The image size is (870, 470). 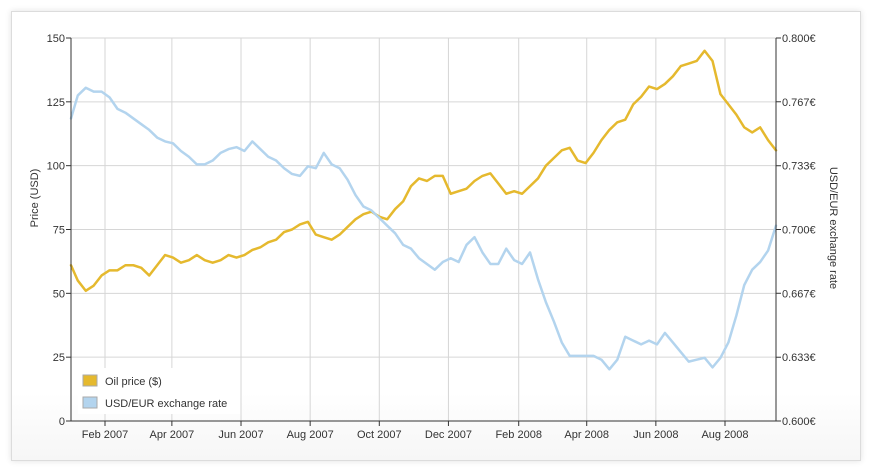 What do you see at coordinates (59, 294) in the screenshot?
I see `y-tick-label: 50` at bounding box center [59, 294].